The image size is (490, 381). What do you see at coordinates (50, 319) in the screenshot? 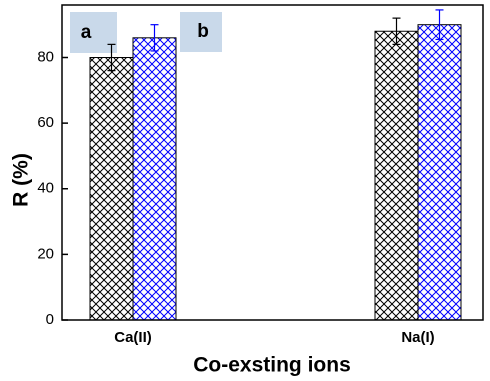
I see `y-tick-label: 0` at bounding box center [50, 319].